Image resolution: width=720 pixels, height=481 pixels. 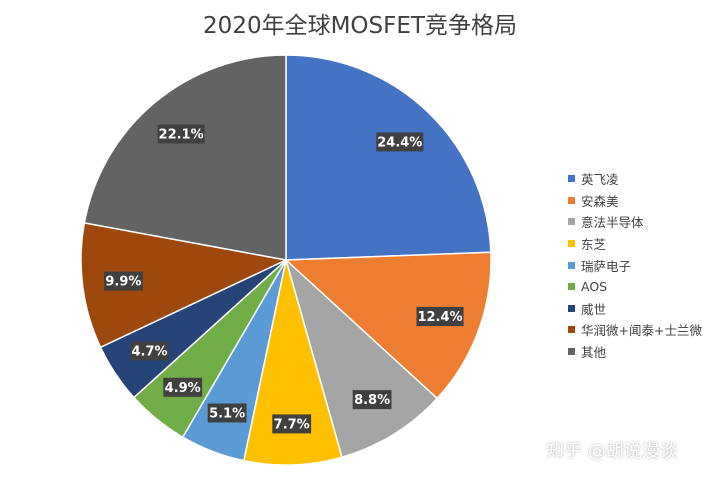 I want to click on data-label-5: 5.1%, so click(x=227, y=413).